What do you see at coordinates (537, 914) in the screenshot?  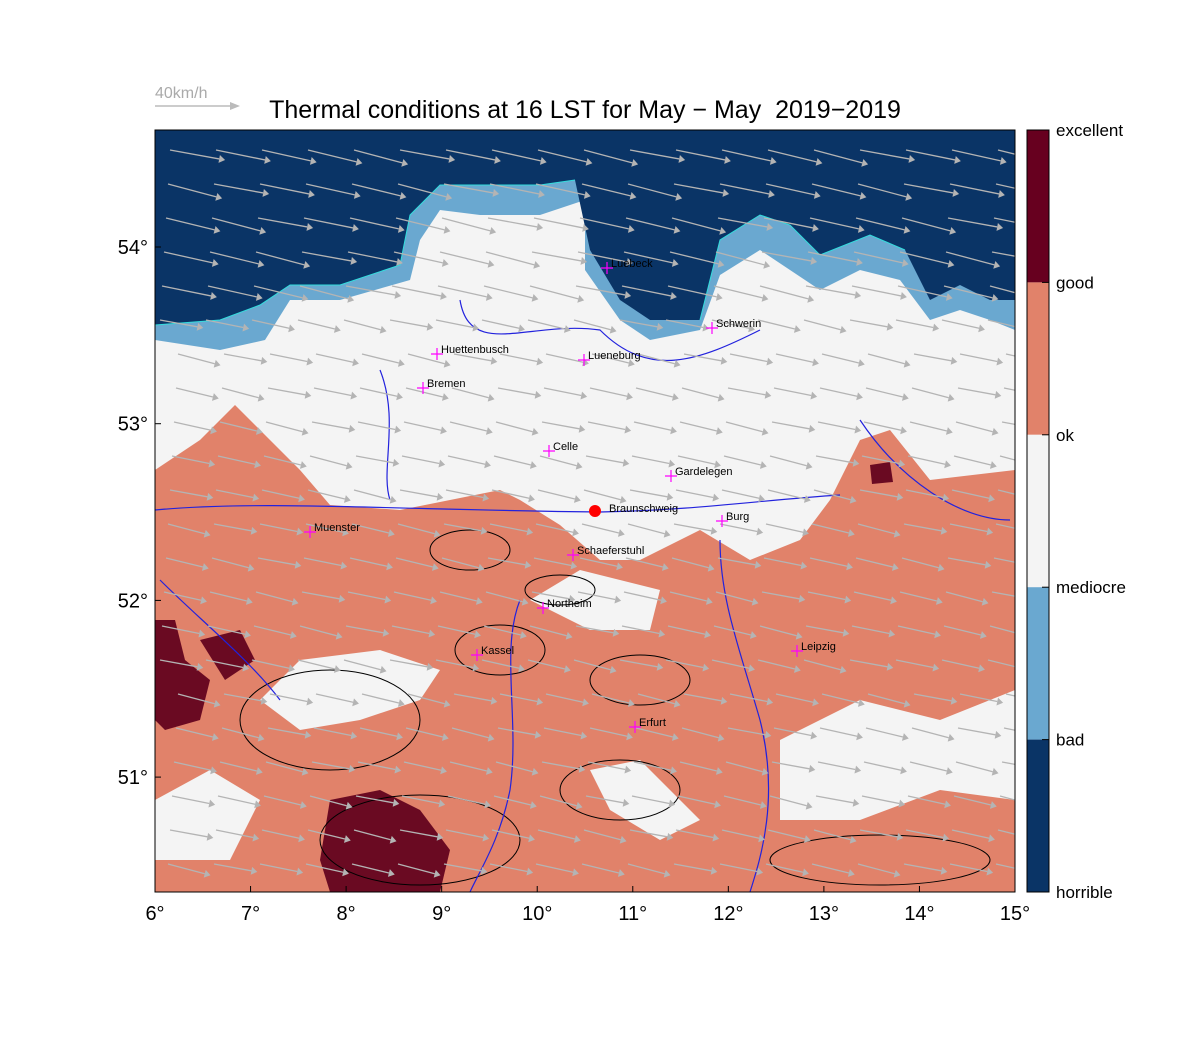 I see `x-tick-label: 10°` at bounding box center [537, 914].